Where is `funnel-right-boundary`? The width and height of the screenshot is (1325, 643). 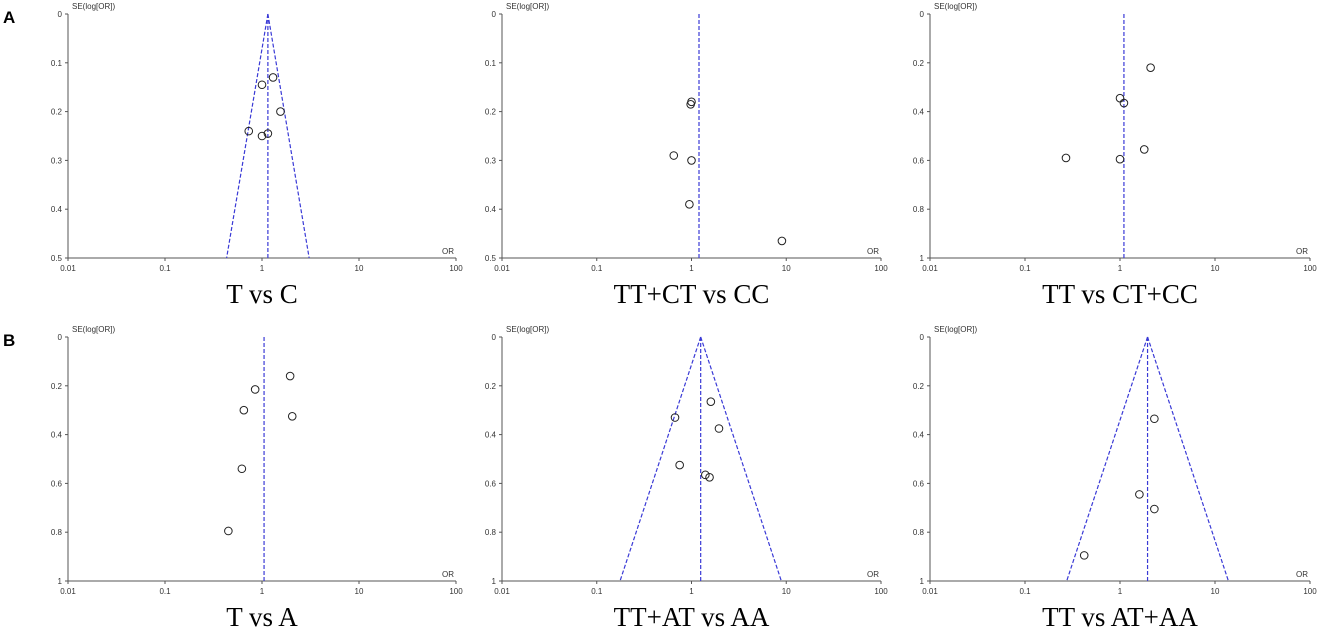 funnel-right-boundary is located at coordinates (1187, 459).